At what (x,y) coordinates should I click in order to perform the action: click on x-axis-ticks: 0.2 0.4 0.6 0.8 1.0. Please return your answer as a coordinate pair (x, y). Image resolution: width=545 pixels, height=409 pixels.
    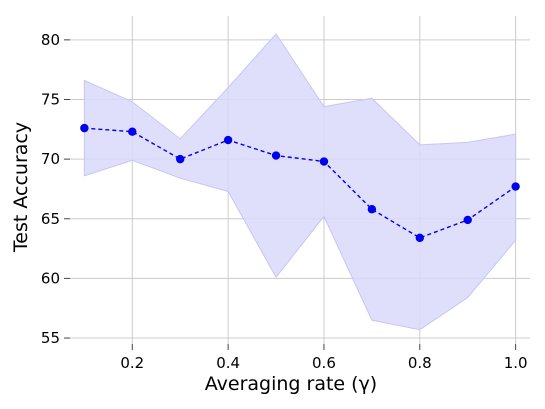
    Looking at the image, I should click on (324, 358).